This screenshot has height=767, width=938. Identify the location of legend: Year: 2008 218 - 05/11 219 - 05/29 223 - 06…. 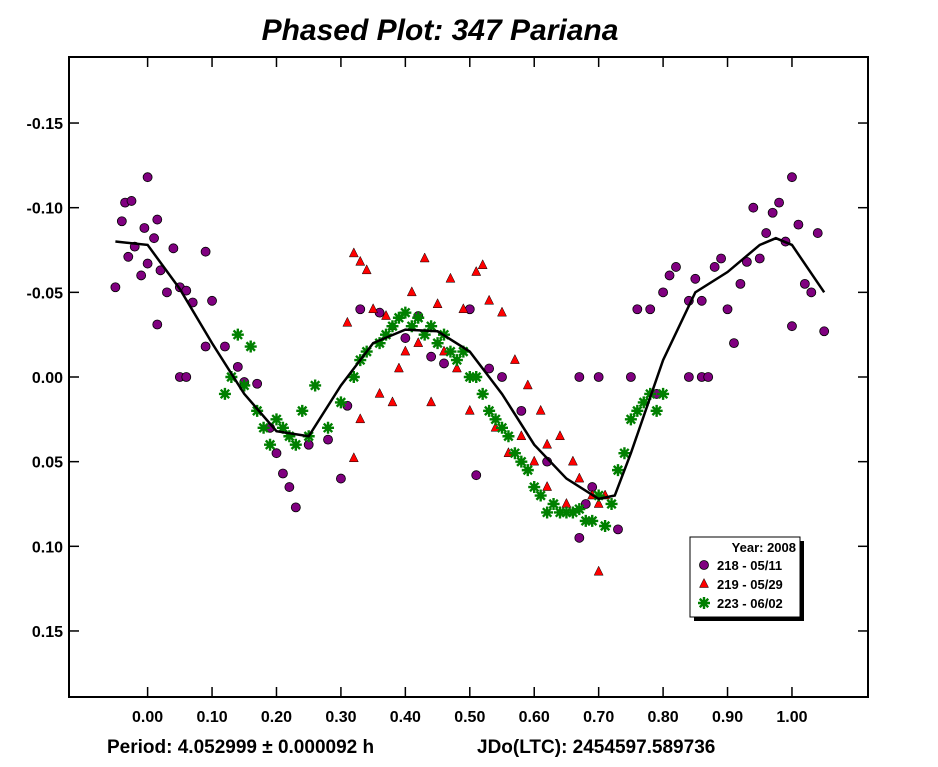
(746, 578).